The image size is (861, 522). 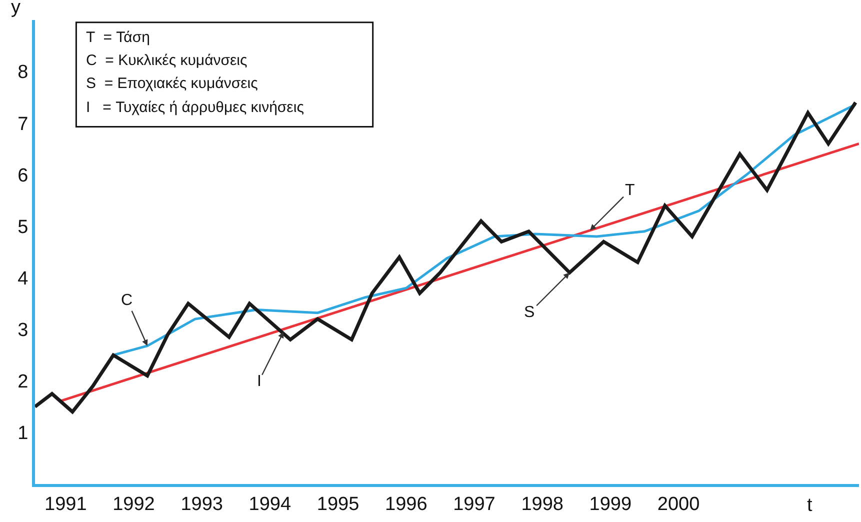 I want to click on x-tick-label: 1999, so click(x=610, y=504).